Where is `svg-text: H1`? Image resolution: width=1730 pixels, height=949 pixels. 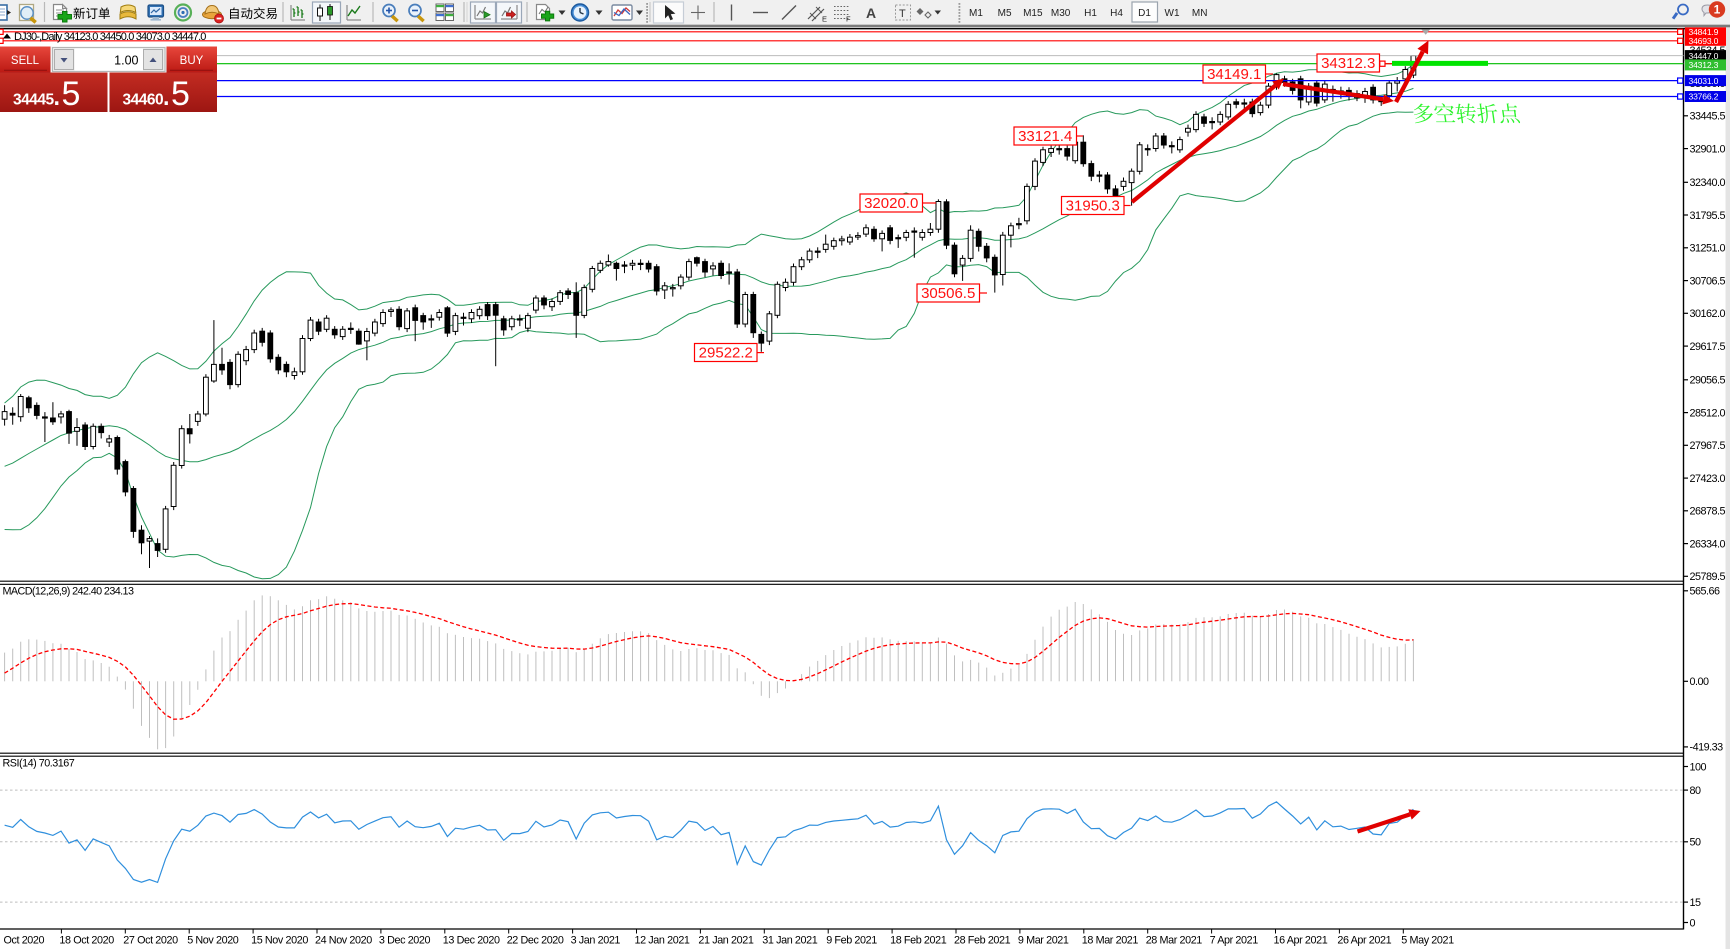 svg-text: H1 is located at coordinates (1090, 13).